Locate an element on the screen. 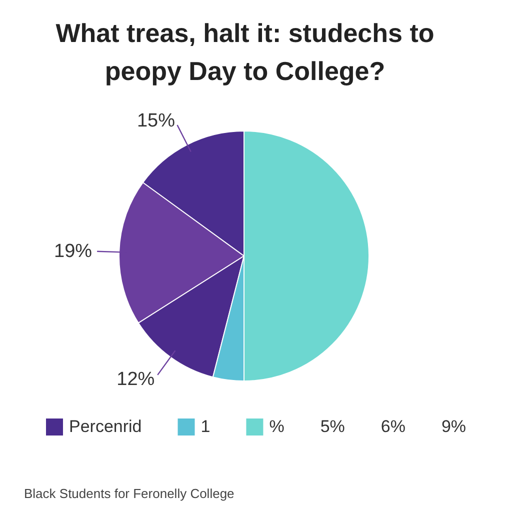 The image size is (512, 512). legend-label: 1 is located at coordinates (205, 426).